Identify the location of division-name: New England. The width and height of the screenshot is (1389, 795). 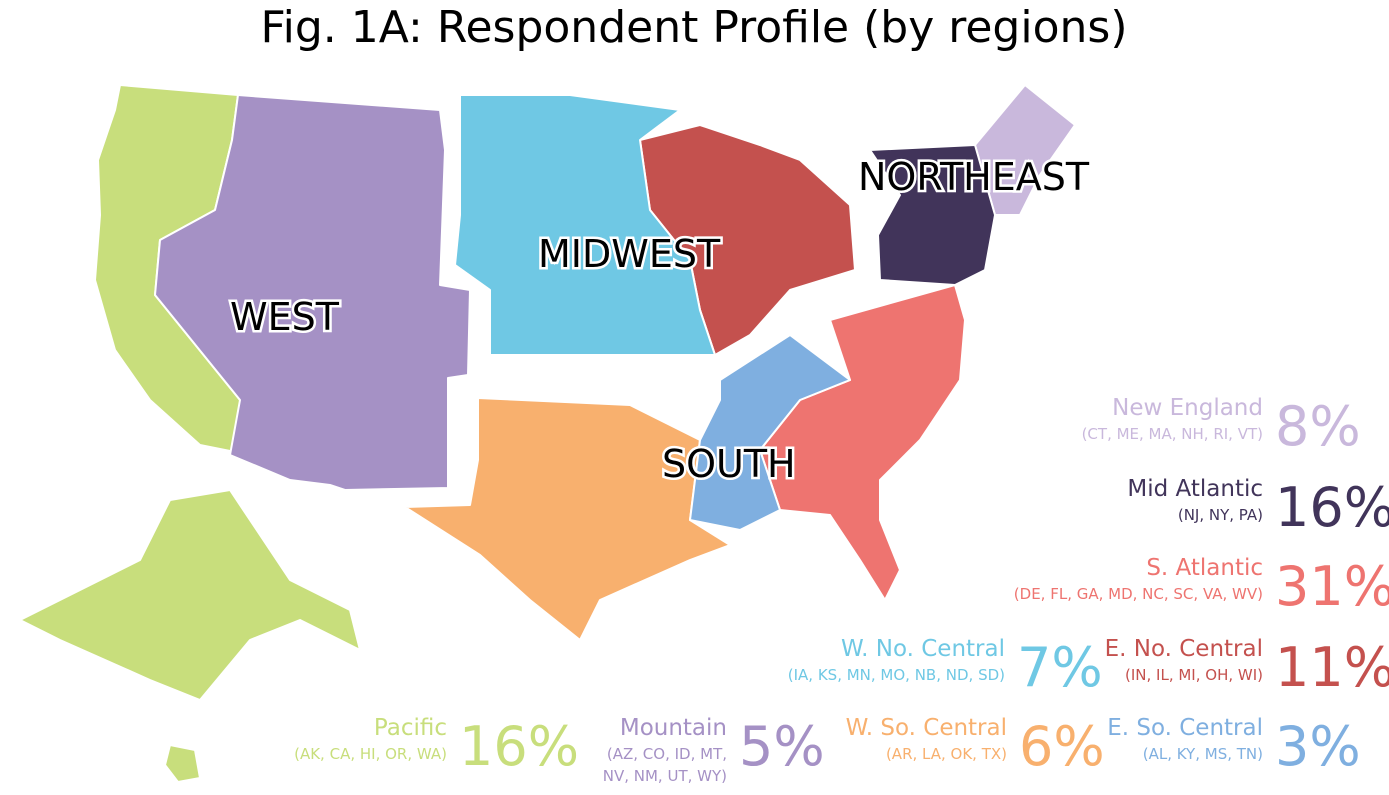
(1187, 408).